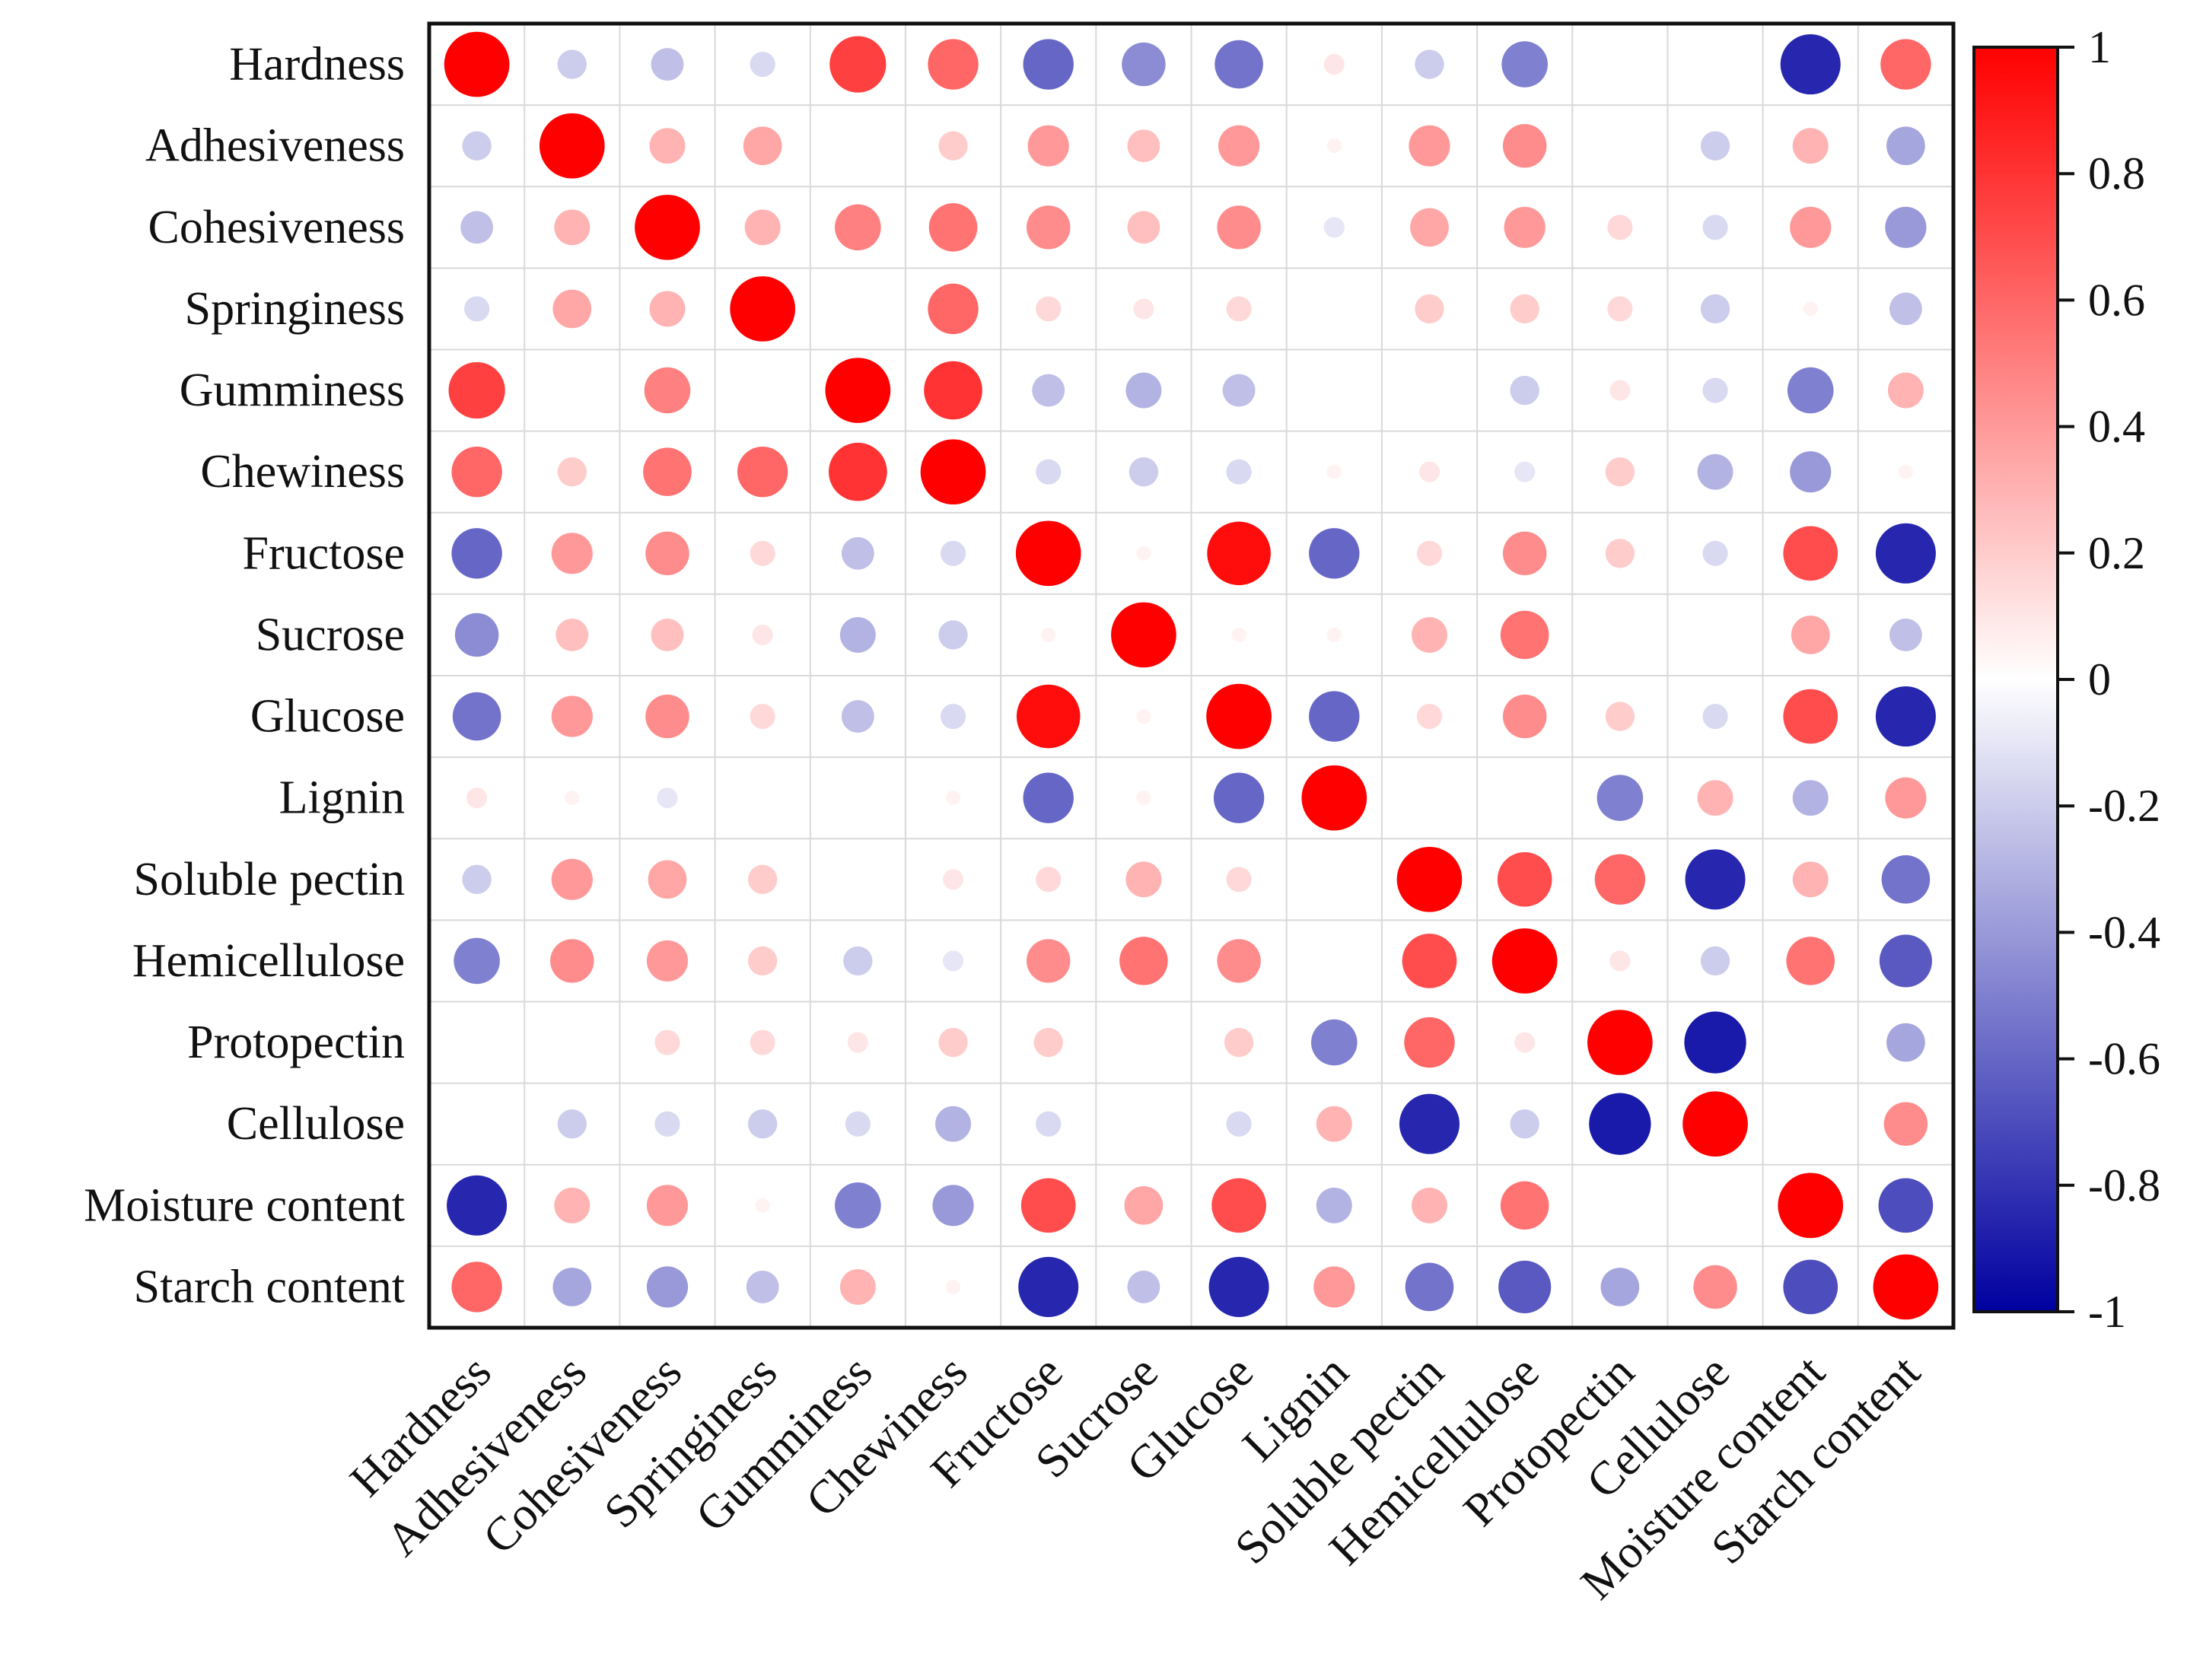  What do you see at coordinates (1429, 1287) in the screenshot?
I see `corr-circle-starch-content-soluble-pectin` at bounding box center [1429, 1287].